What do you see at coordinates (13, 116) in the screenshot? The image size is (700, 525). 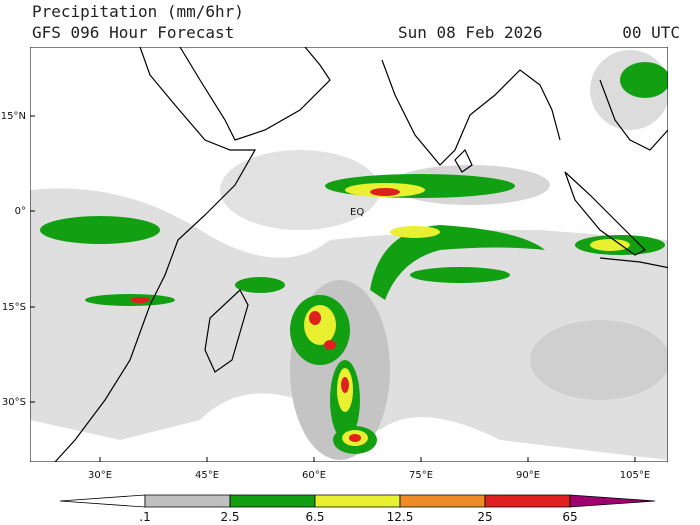 I see `lat-label: 15°N` at bounding box center [13, 116].